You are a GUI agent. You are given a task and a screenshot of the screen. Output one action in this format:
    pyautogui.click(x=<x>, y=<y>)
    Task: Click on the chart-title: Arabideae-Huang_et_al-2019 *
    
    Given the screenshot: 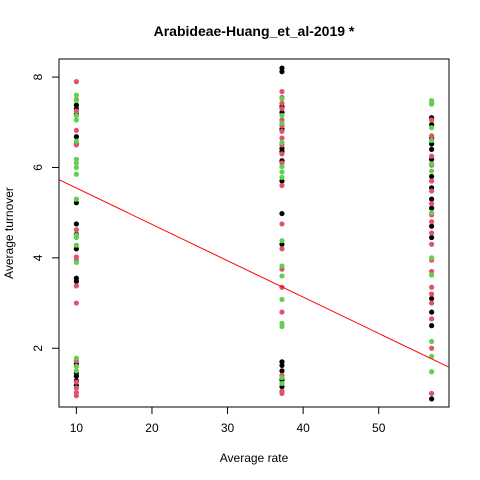 What is the action you would take?
    pyautogui.click(x=254, y=31)
    